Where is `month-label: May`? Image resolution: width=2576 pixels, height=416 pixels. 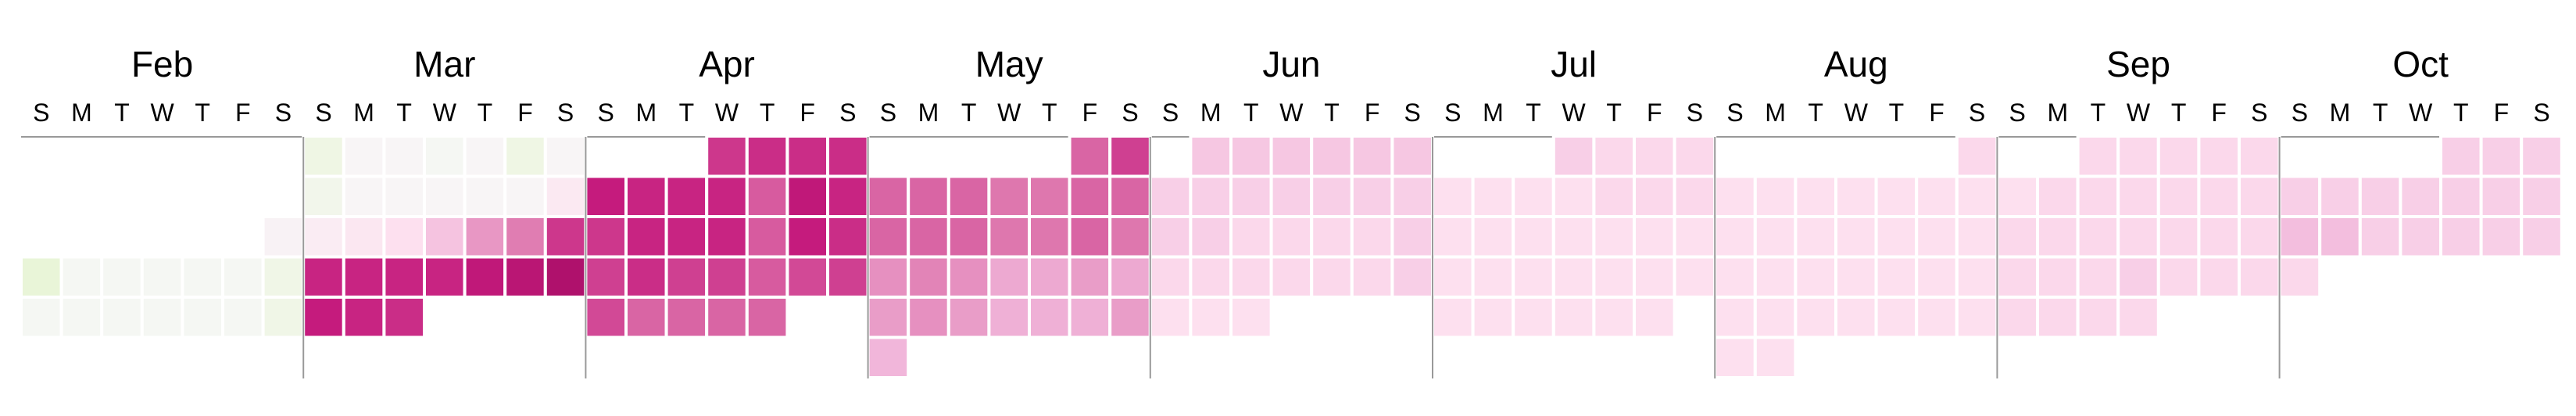
month-label: May is located at coordinates (1009, 64).